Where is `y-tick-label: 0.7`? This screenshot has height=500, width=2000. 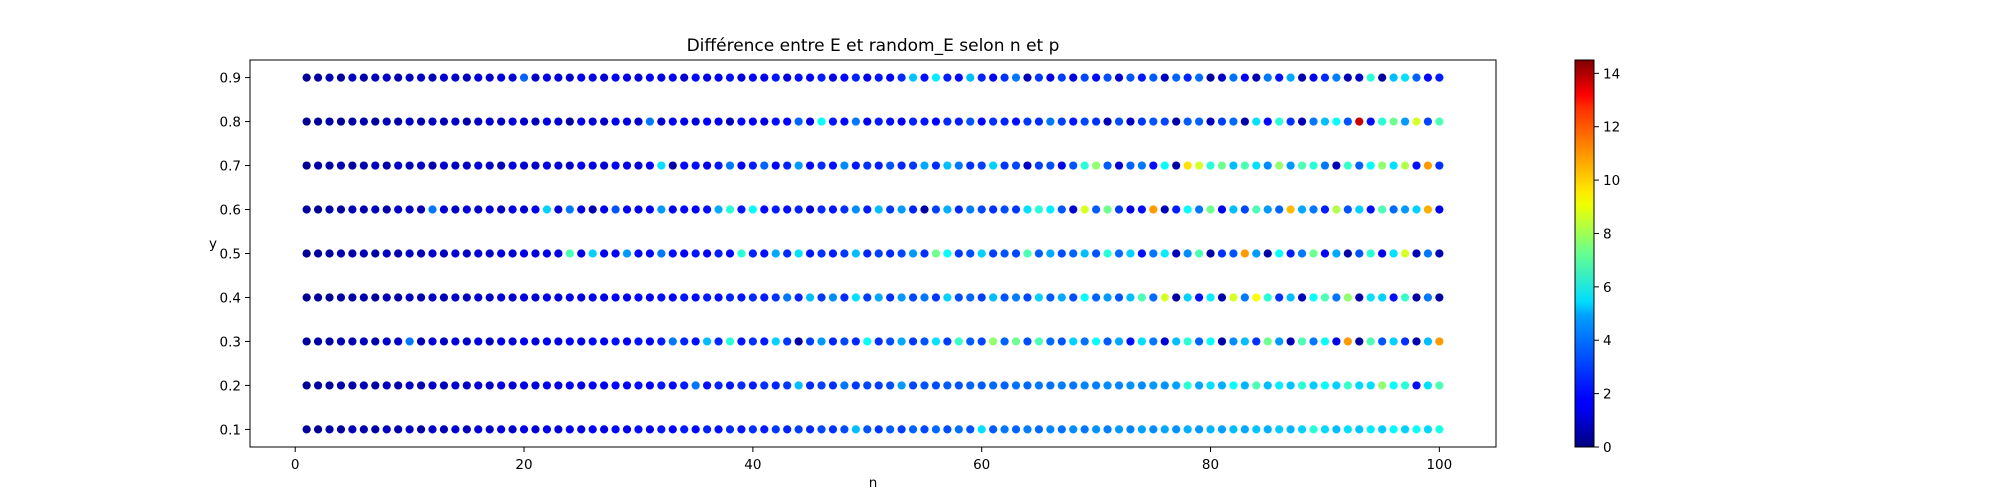 y-tick-label: 0.7 is located at coordinates (230, 167).